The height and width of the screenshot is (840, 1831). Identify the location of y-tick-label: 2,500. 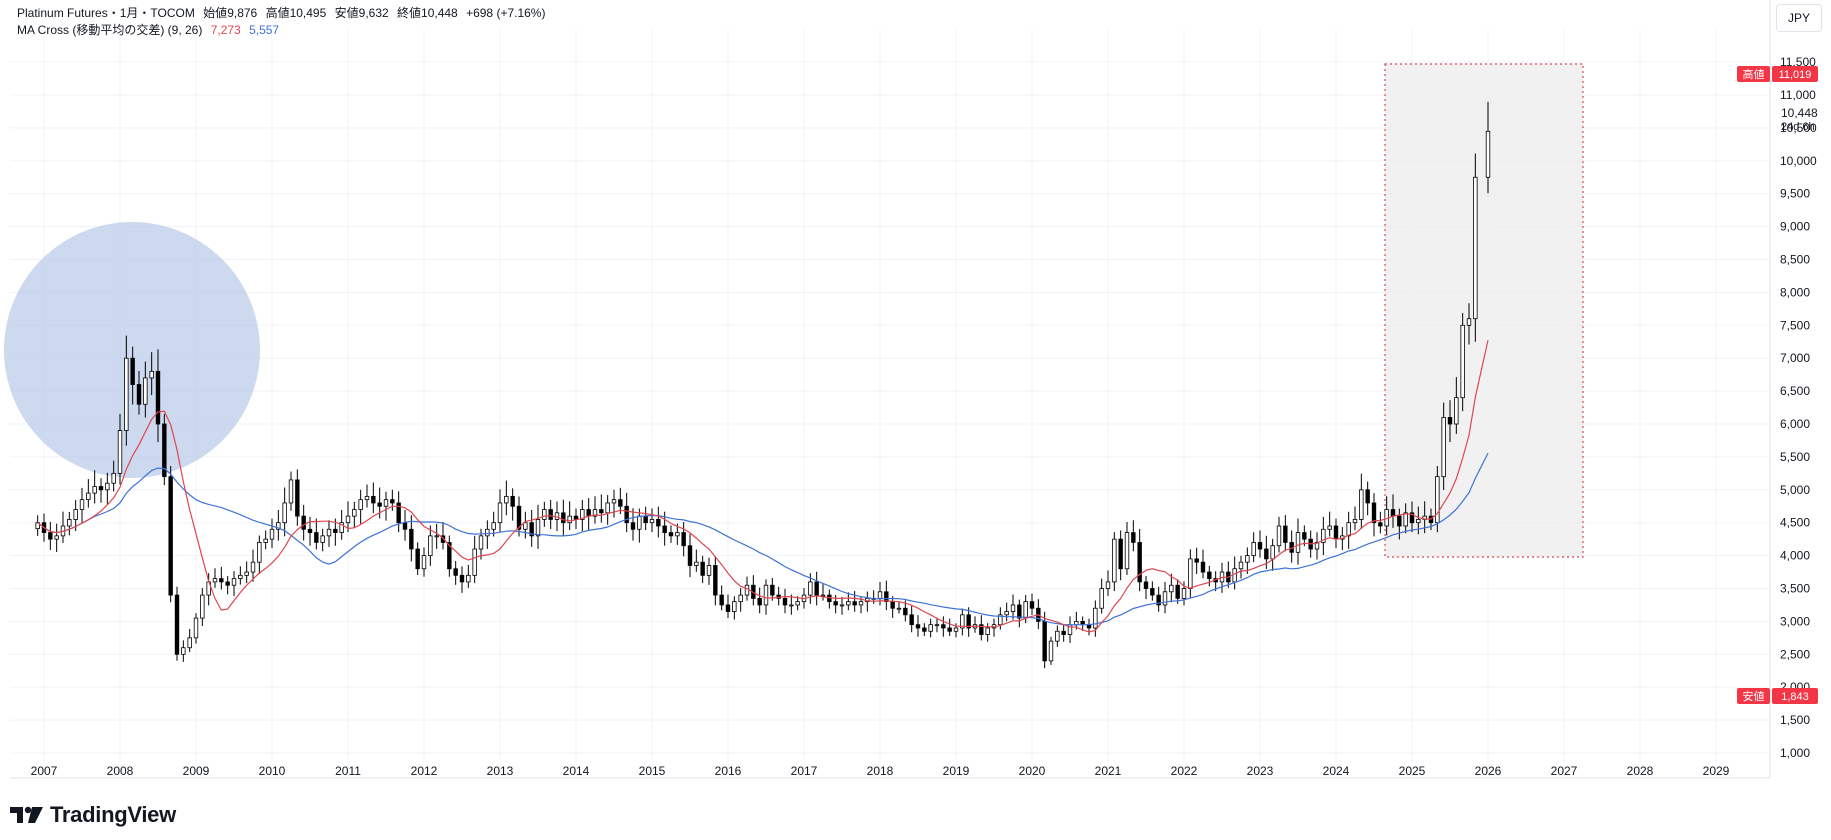
(1795, 654).